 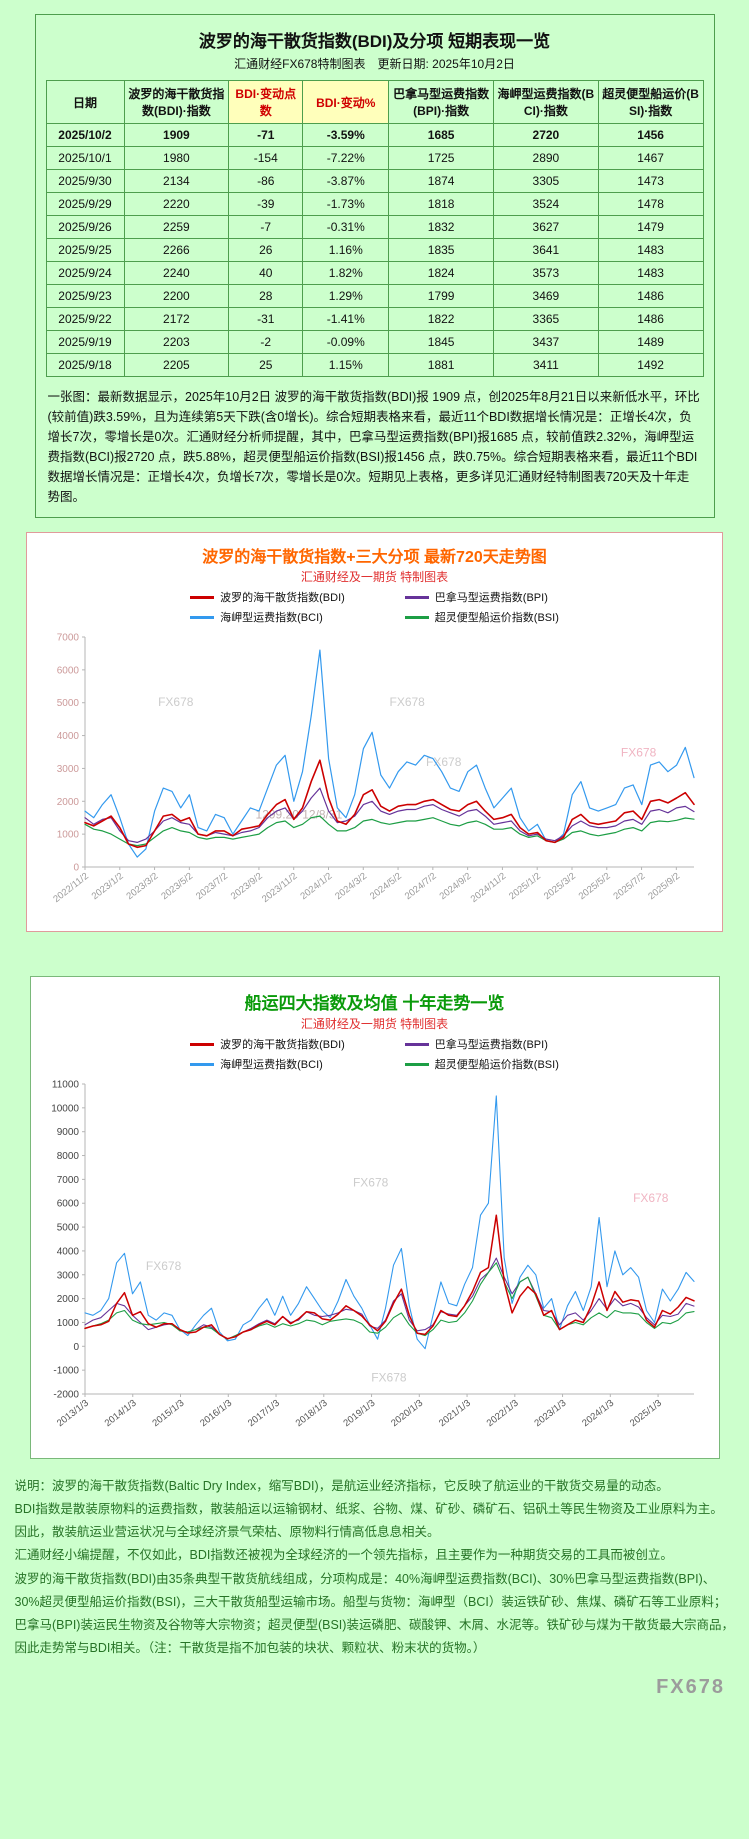 I want to click on chart-720d-subtitle: 汇通财经及一期货 特制图表, so click(x=374, y=577).